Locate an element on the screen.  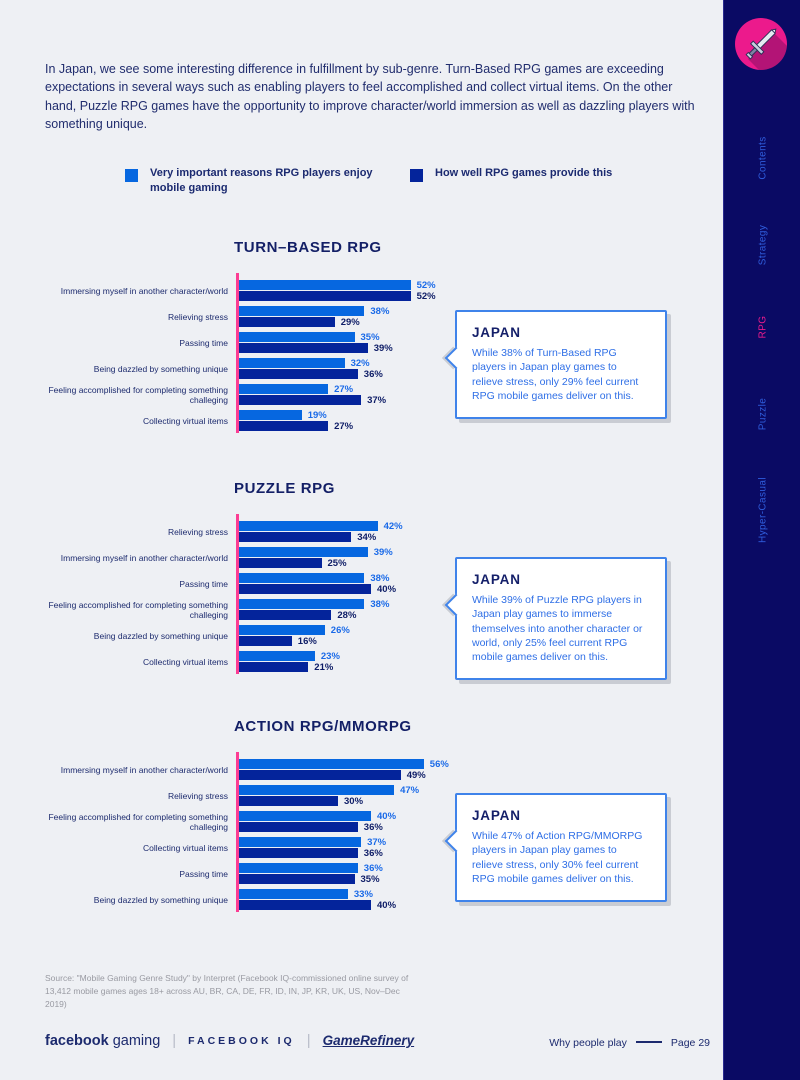
chart-title: ACTION RPG/MMORPG is located at coordinates (323, 726).